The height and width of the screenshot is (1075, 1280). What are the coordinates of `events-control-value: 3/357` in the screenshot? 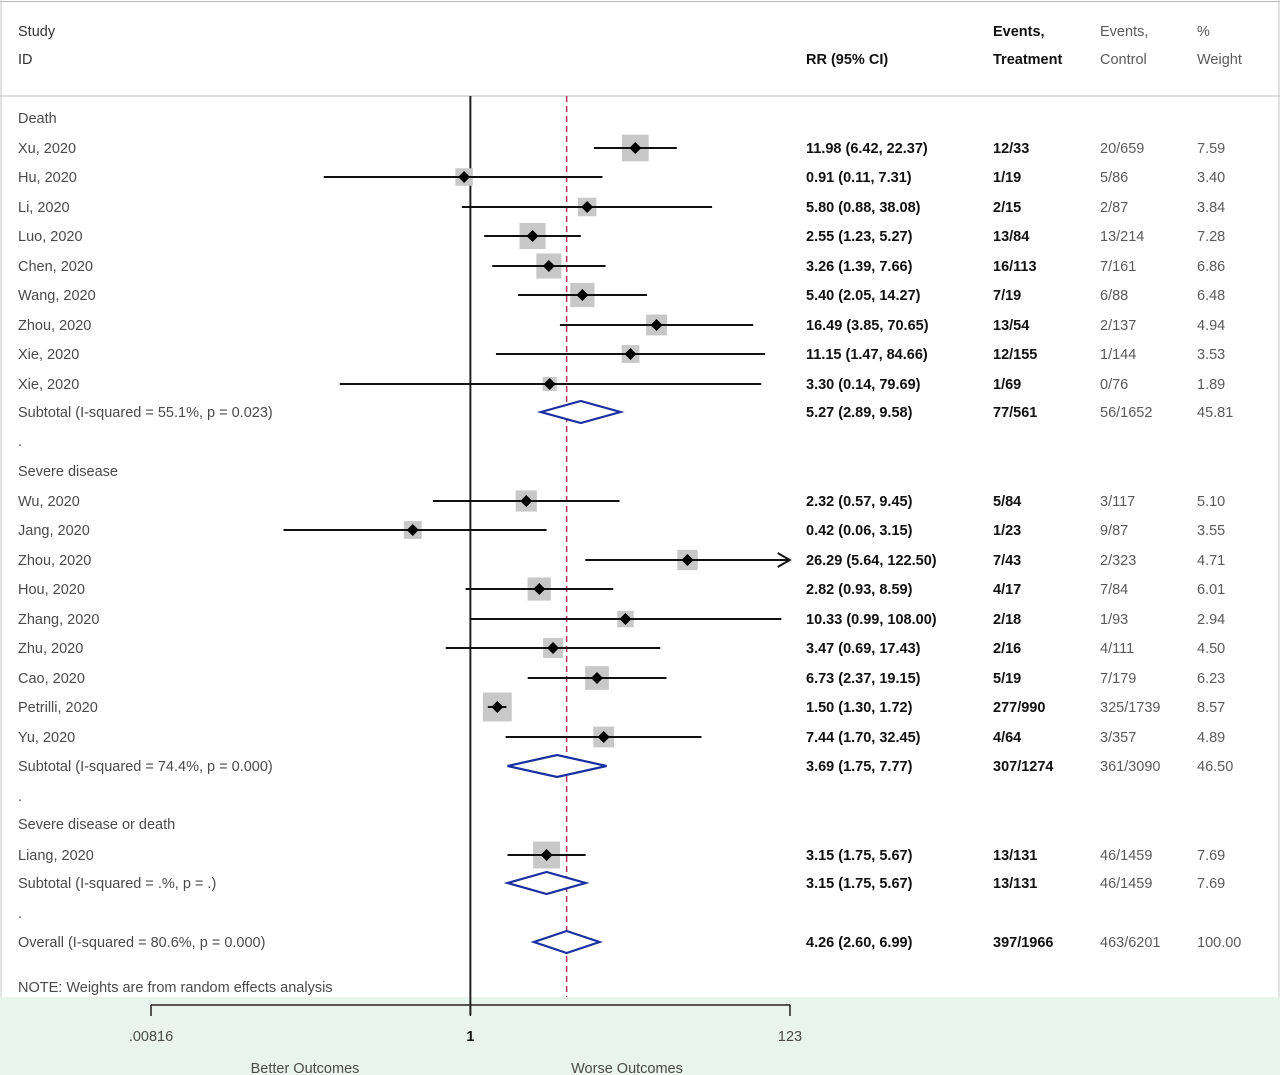 It's located at (1118, 738).